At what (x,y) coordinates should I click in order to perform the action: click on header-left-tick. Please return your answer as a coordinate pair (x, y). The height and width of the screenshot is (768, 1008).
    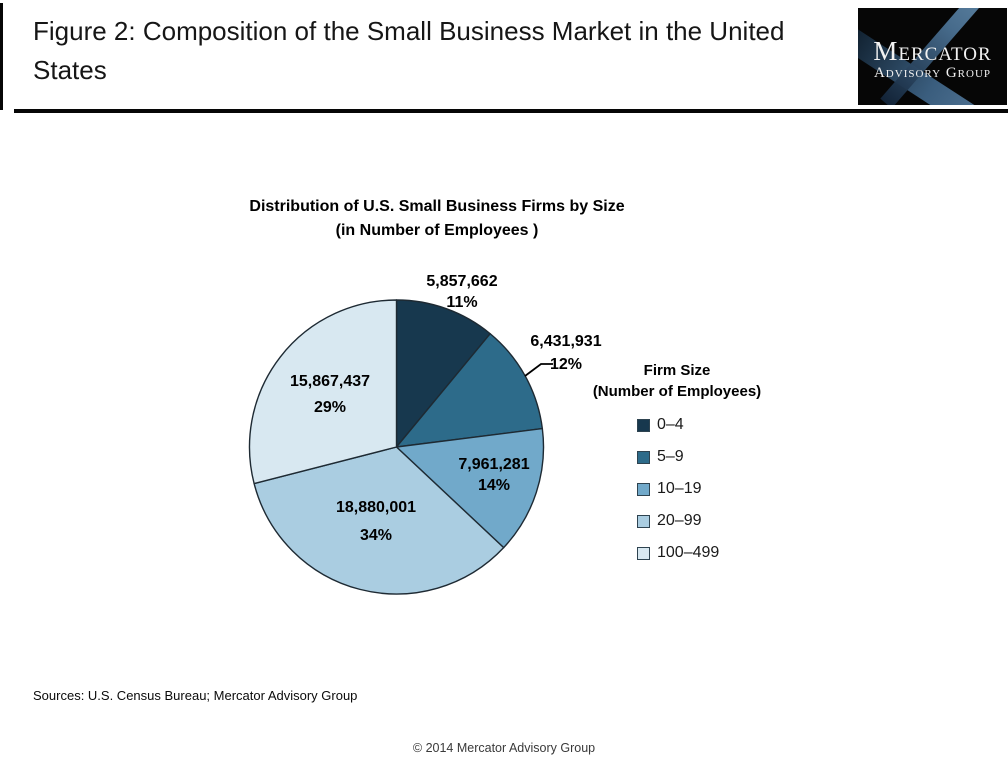
    Looking at the image, I should click on (1, 56).